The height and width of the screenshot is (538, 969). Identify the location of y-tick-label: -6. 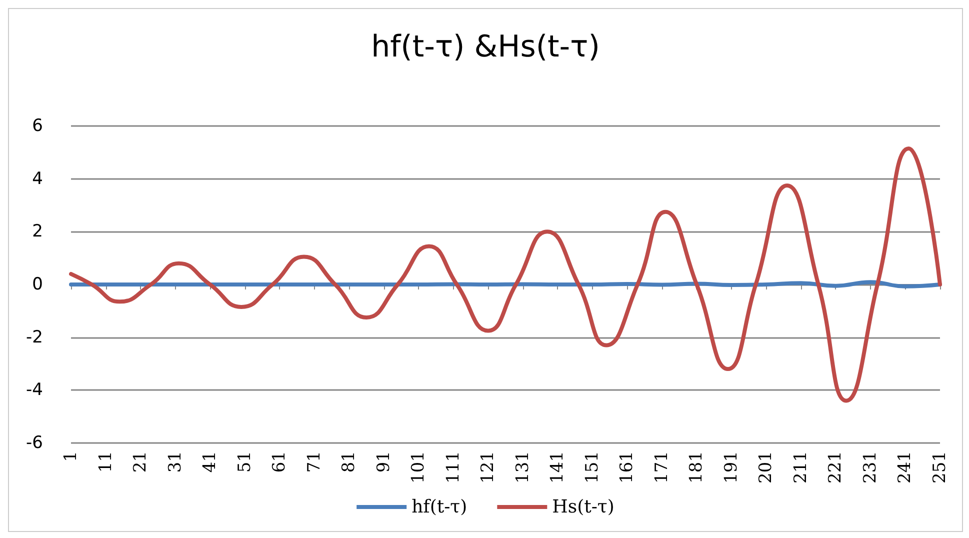
(34, 443).